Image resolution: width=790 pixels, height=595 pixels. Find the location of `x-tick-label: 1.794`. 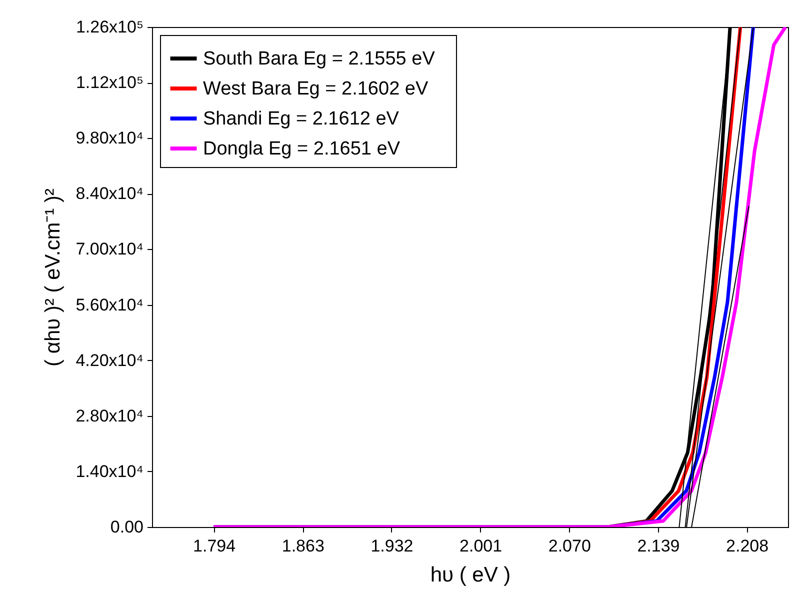

x-tick-label: 1.794 is located at coordinates (214, 546).